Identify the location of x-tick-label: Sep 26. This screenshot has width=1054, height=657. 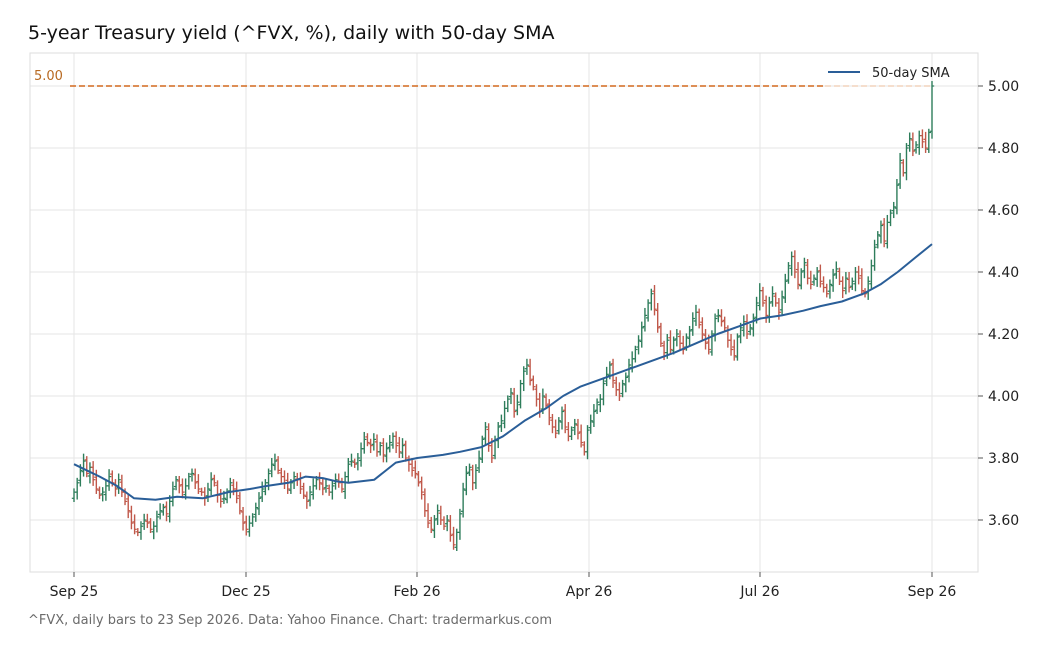
(932, 592).